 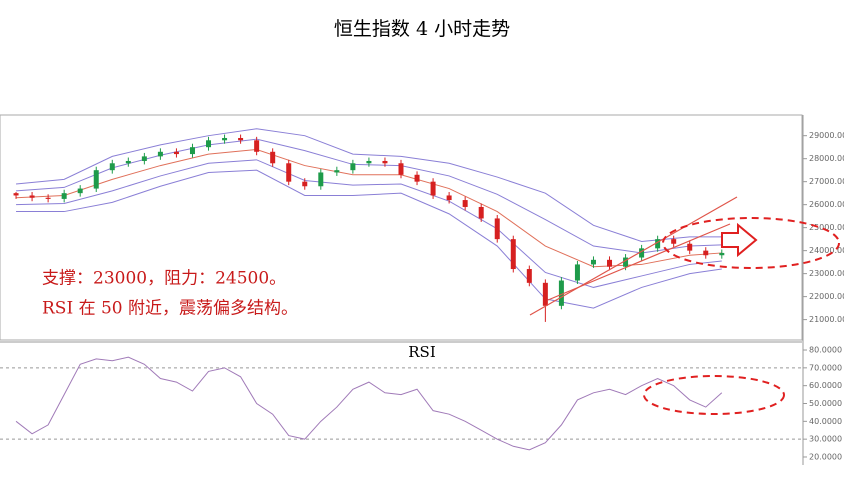 I want to click on y-tick-label: 21000.000, so click(x=826, y=319).